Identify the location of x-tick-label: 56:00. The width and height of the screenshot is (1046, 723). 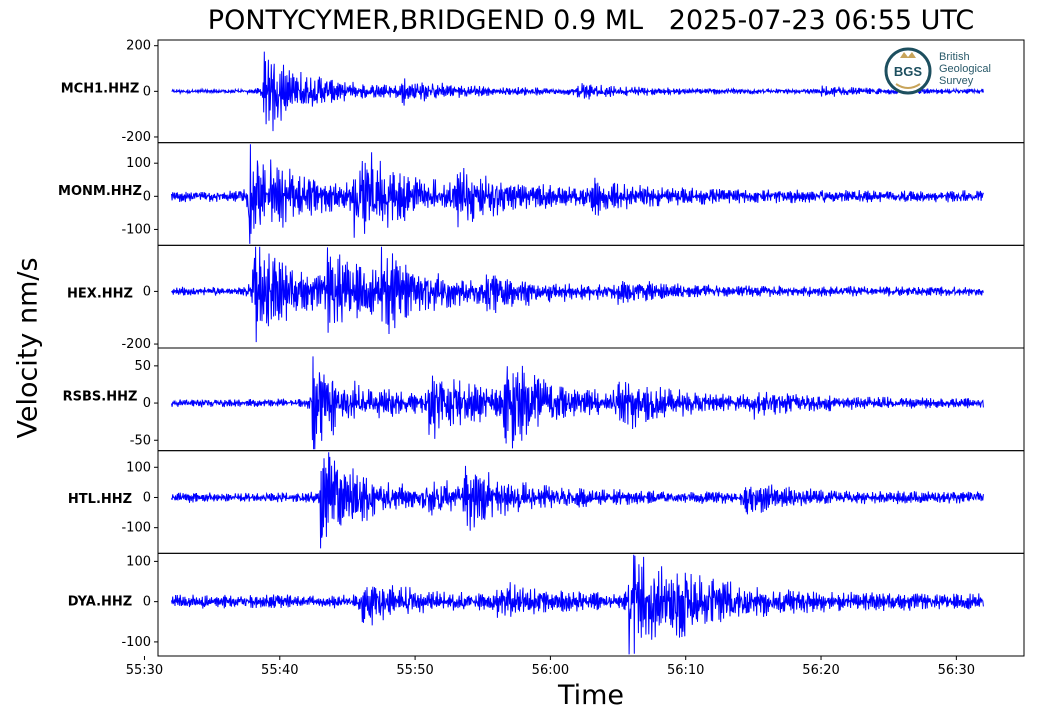
(550, 670).